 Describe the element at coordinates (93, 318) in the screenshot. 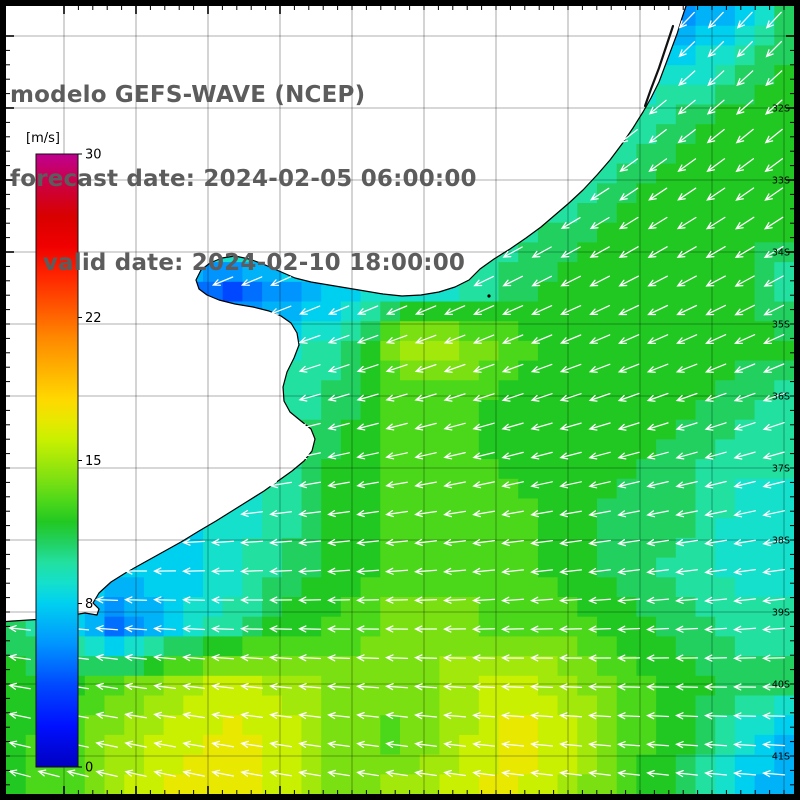

I see `colorbar-tick-label: 22` at that location.